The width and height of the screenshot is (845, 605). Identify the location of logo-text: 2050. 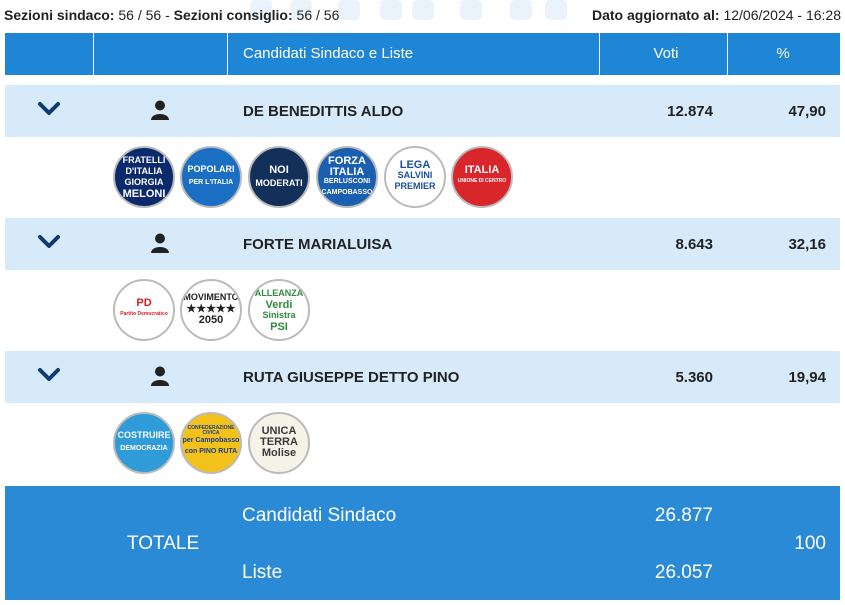
(211, 320).